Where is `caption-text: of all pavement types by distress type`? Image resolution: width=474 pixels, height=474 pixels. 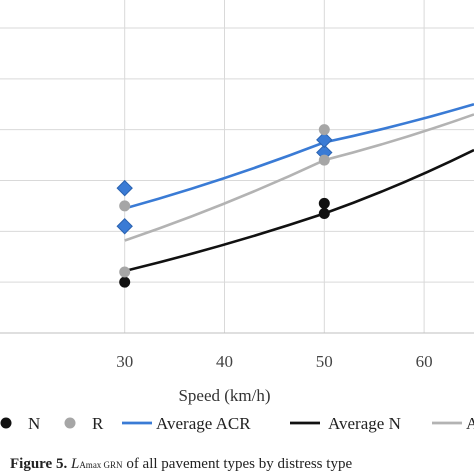 caption-text: of all pavement types by distress type is located at coordinates (237, 464).